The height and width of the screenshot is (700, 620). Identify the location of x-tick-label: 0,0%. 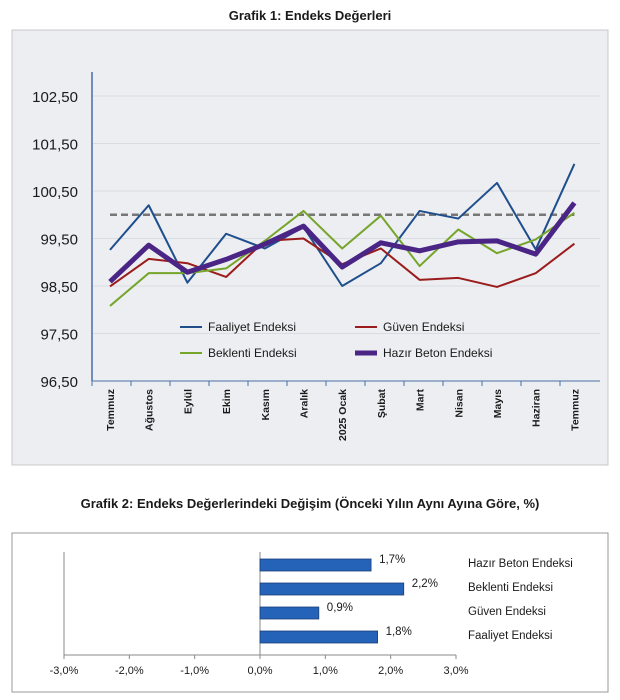
(259, 671).